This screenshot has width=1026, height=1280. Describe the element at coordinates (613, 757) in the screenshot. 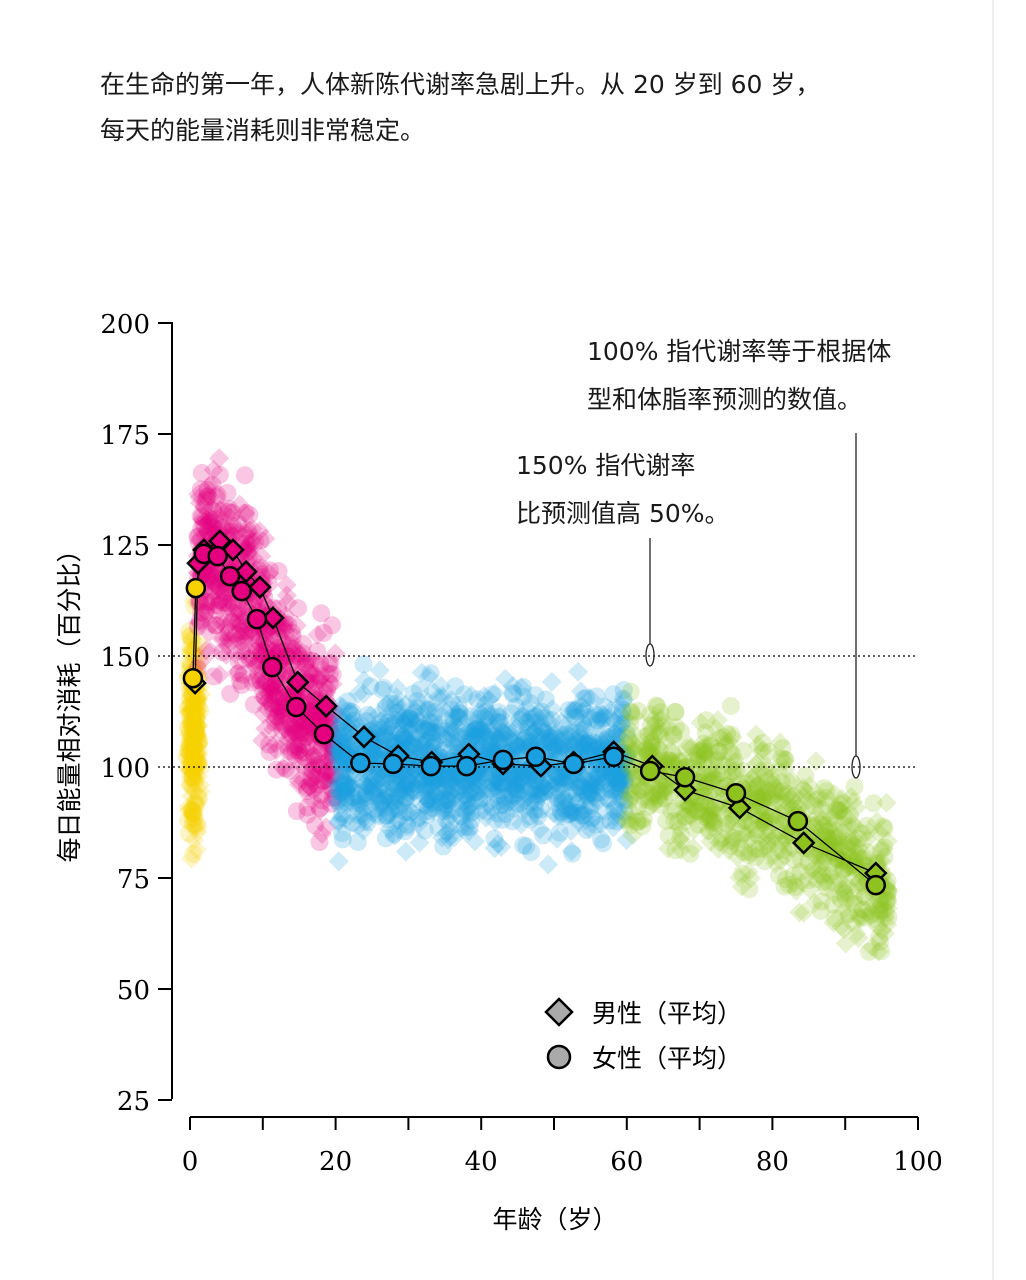

I see `female-mean-point` at that location.